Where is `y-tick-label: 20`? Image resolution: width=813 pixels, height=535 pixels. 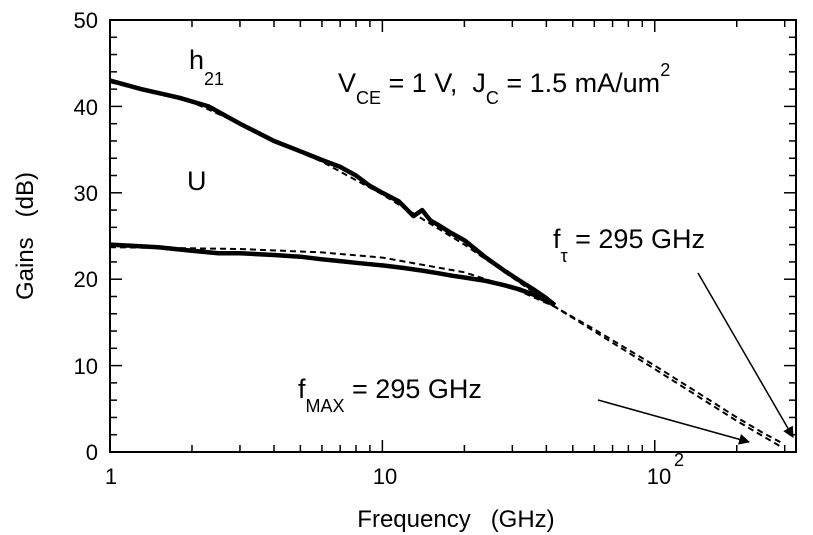
y-tick-label: 20 is located at coordinates (86, 279).